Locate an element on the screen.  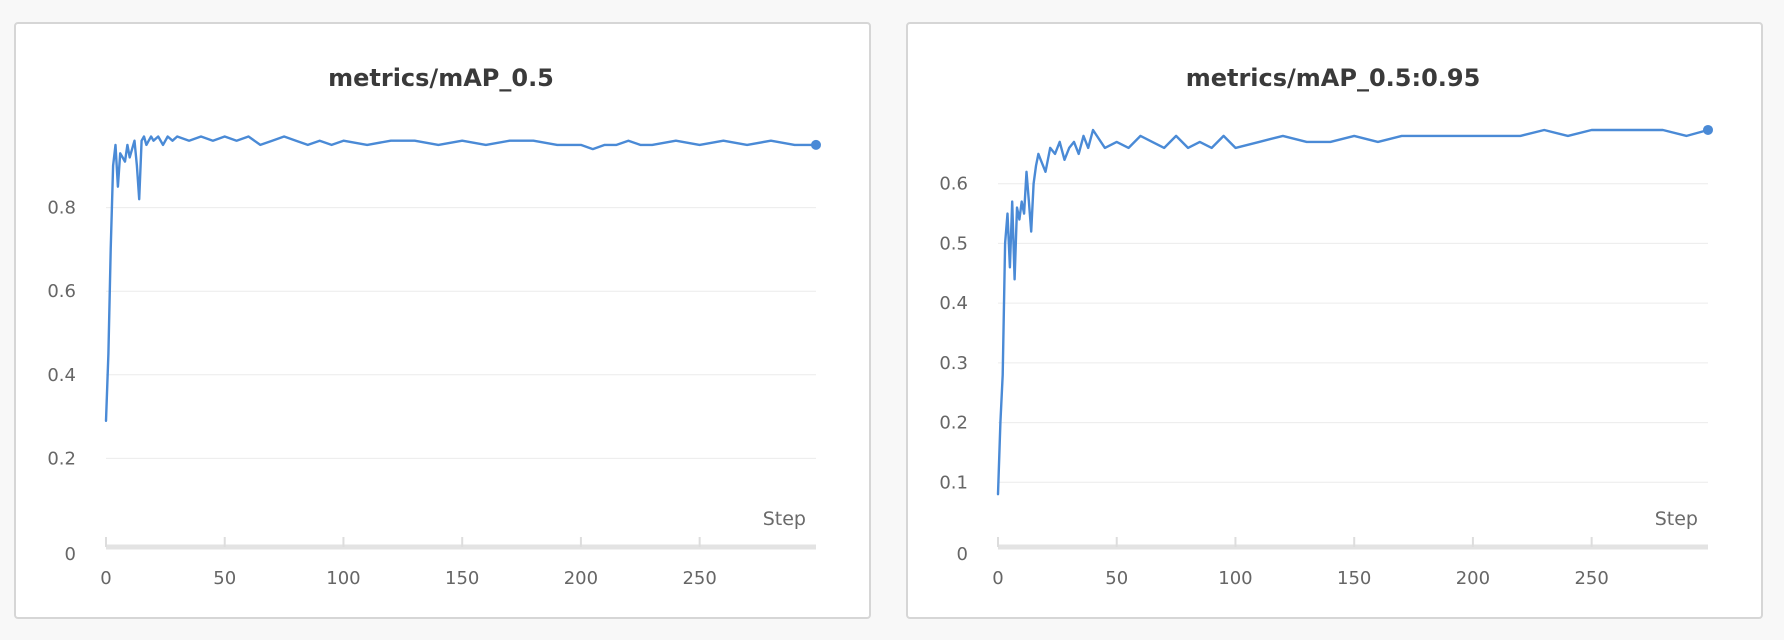
y-tick-label: 0.3 is located at coordinates (953, 363).